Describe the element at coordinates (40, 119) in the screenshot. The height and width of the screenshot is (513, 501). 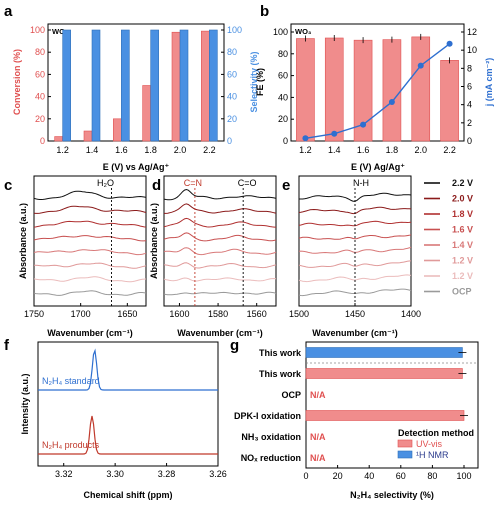
I see `ytick-label: 20` at that location.